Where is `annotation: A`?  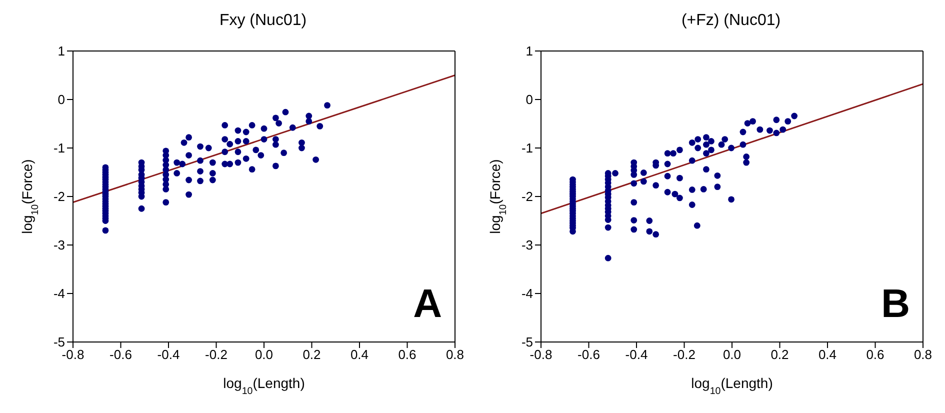 annotation: A is located at coordinates (427, 304).